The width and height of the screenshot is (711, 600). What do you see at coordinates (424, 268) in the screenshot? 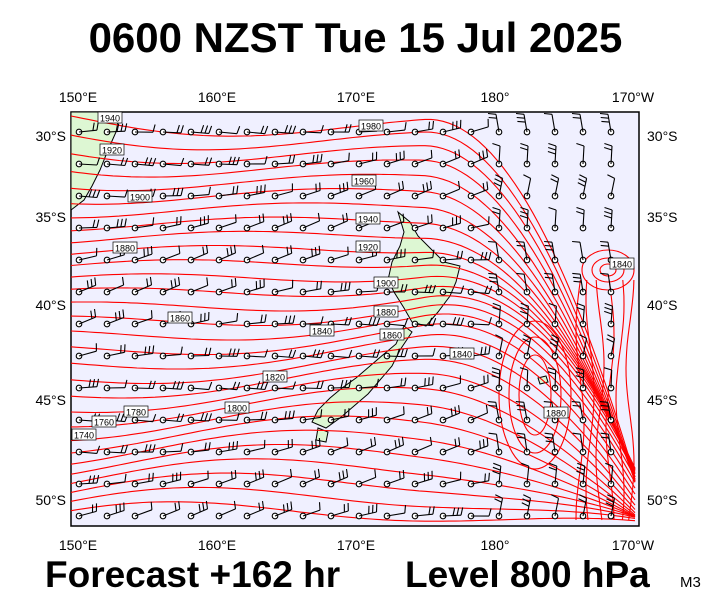
I see `north-island-shape` at bounding box center [424, 268].